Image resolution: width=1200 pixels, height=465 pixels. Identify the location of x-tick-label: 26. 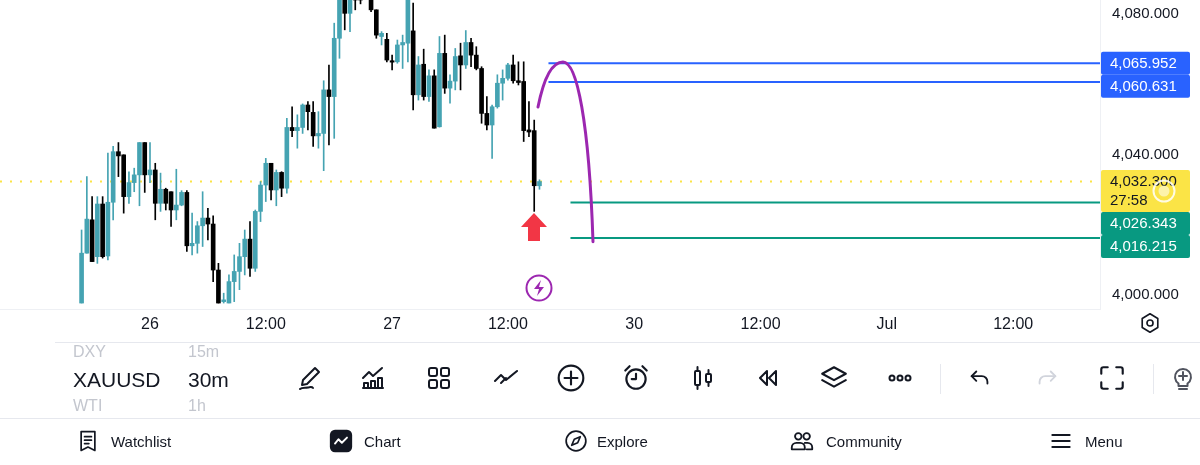
(150, 324).